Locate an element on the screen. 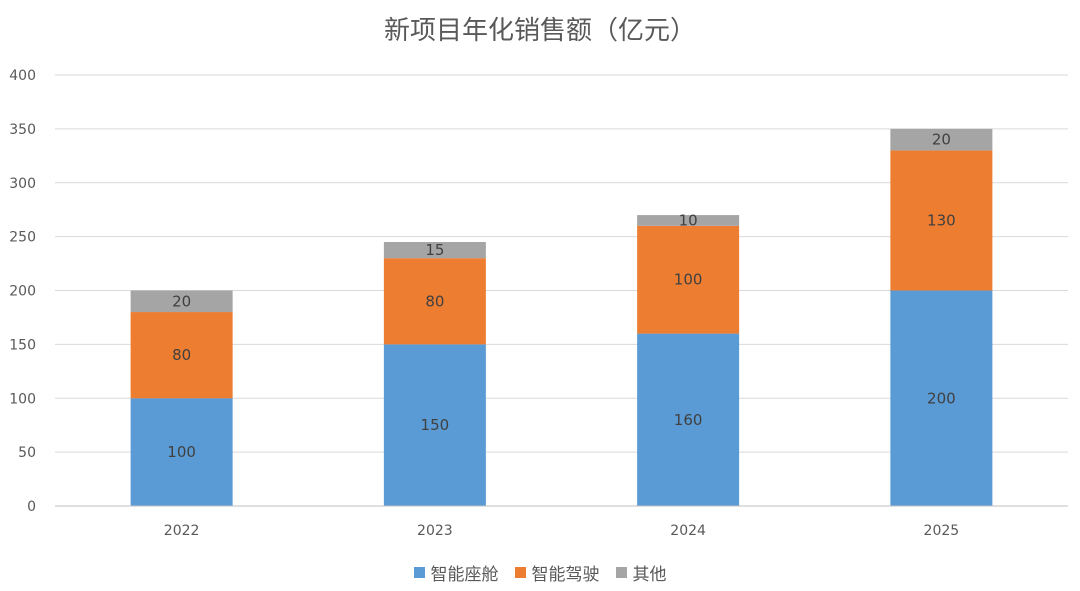 The width and height of the screenshot is (1080, 591). legend-item: 其他 is located at coordinates (641, 572).